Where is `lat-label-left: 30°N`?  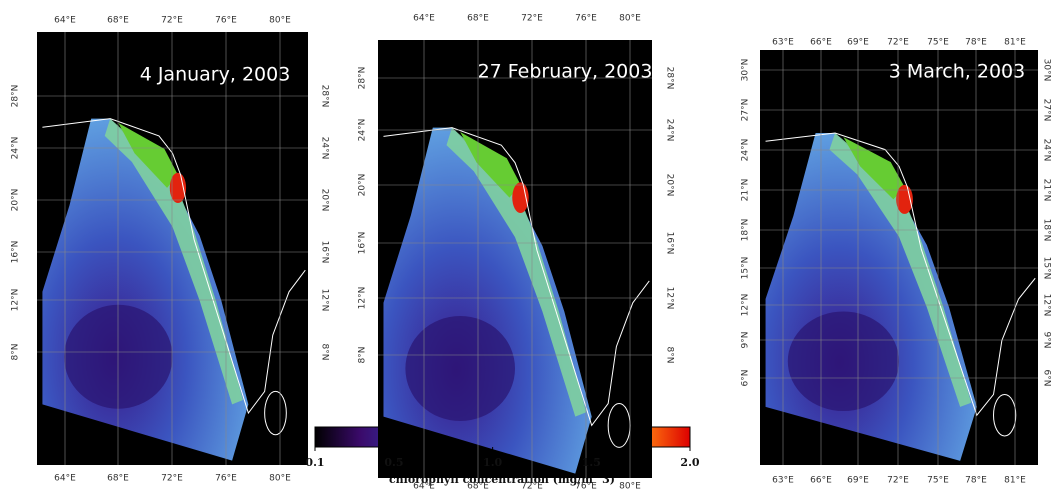 lat-label-left: 30°N is located at coordinates (746, 70).